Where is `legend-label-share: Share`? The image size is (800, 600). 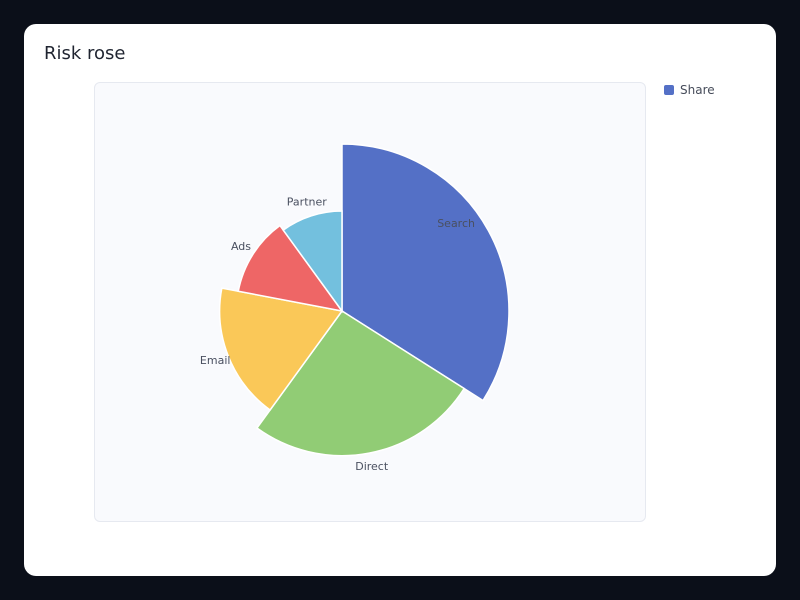 legend-label-share: Share is located at coordinates (697, 90).